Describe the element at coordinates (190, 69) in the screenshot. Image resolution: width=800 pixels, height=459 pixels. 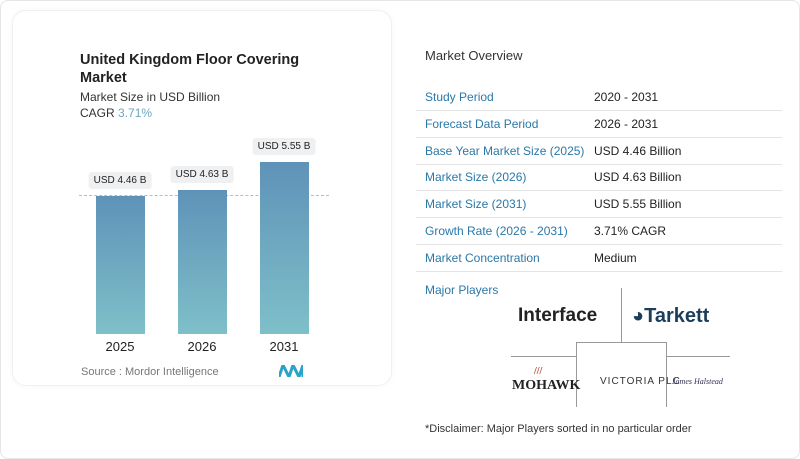
I see `chart-title: United Kingdom Floor Covering Market` at that location.